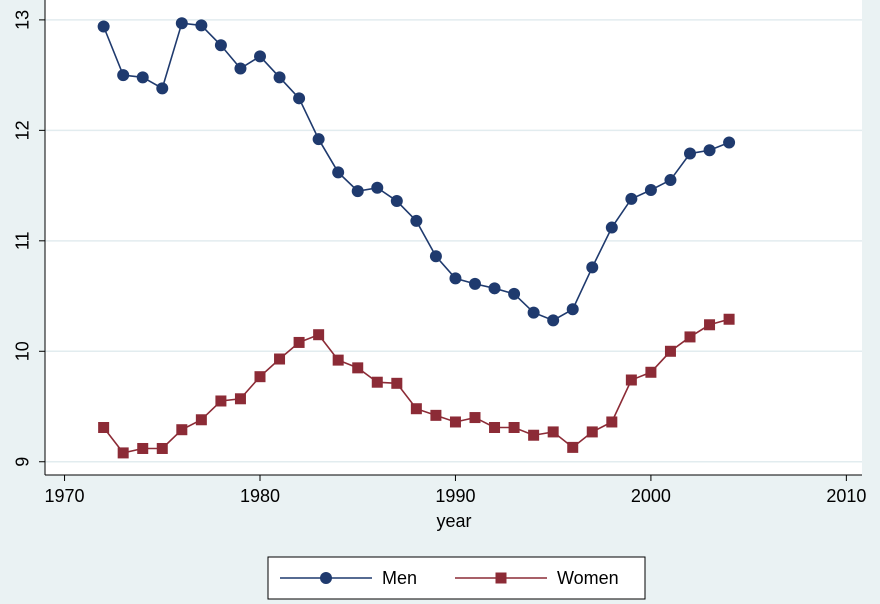  I want to click on x-tick-label: 2010, so click(846, 496).